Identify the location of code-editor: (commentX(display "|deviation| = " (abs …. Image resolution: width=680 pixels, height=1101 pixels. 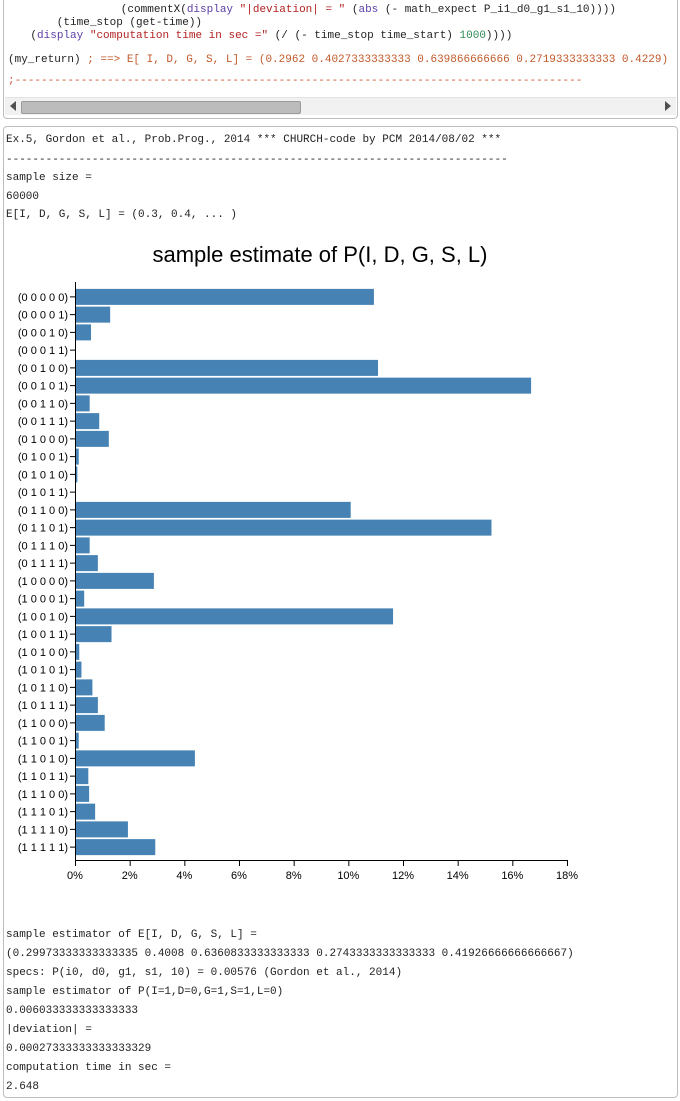
(340, 59).